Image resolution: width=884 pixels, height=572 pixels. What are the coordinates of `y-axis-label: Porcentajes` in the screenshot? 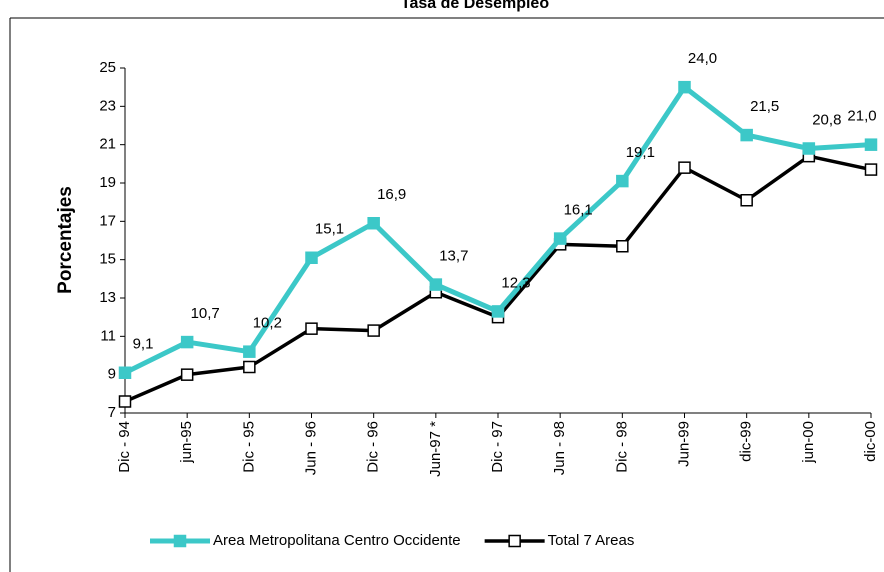 It's located at (65, 240).